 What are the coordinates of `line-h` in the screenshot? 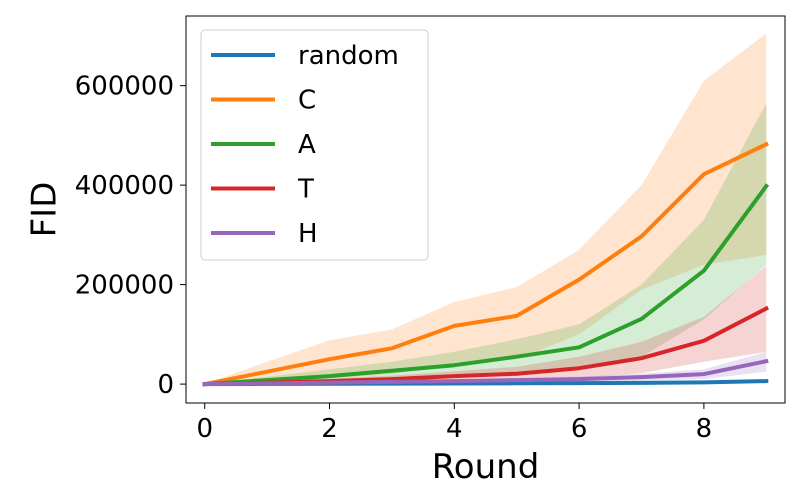 It's located at (485, 372).